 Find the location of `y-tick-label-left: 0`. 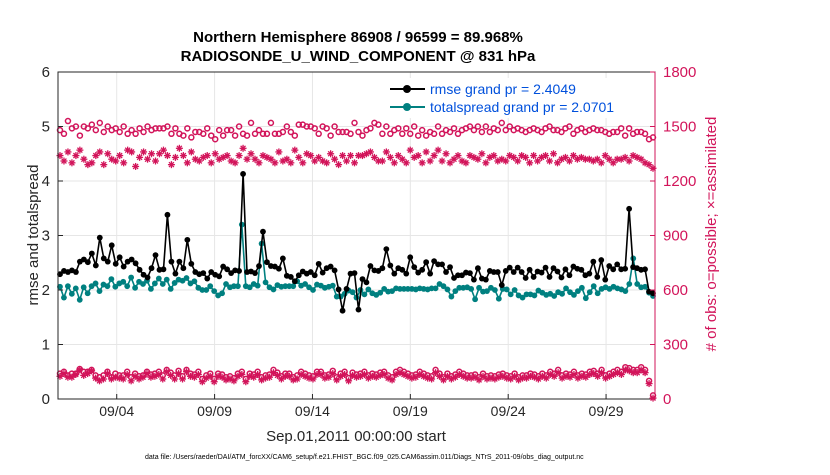

y-tick-label-left: 0 is located at coordinates (46, 399).